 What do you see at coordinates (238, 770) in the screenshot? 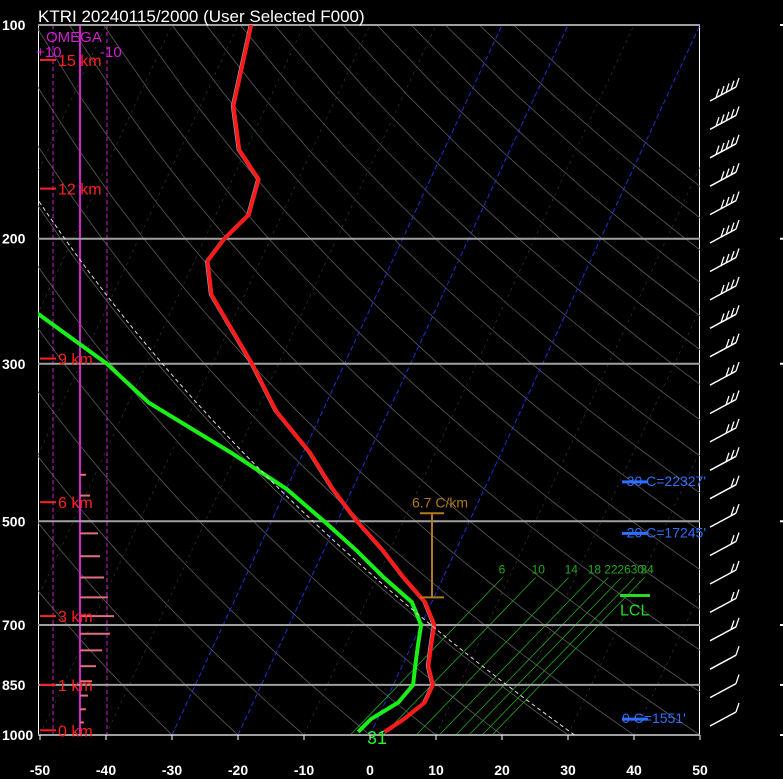
I see `temperature-tick-label: -20` at bounding box center [238, 770].